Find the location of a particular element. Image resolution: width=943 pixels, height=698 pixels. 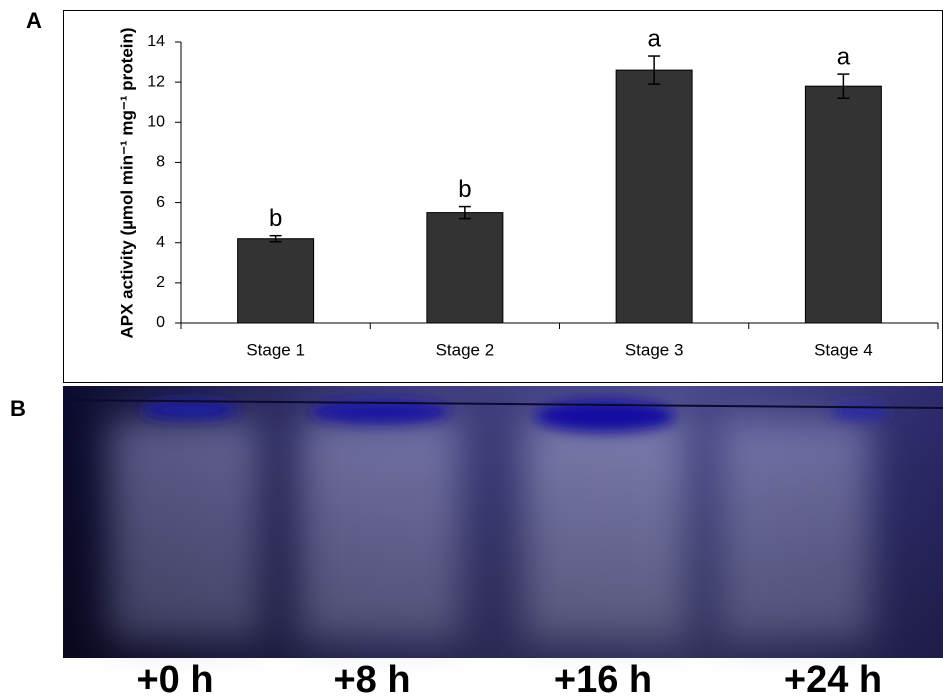

lane-label: +0 h is located at coordinates (174, 678).